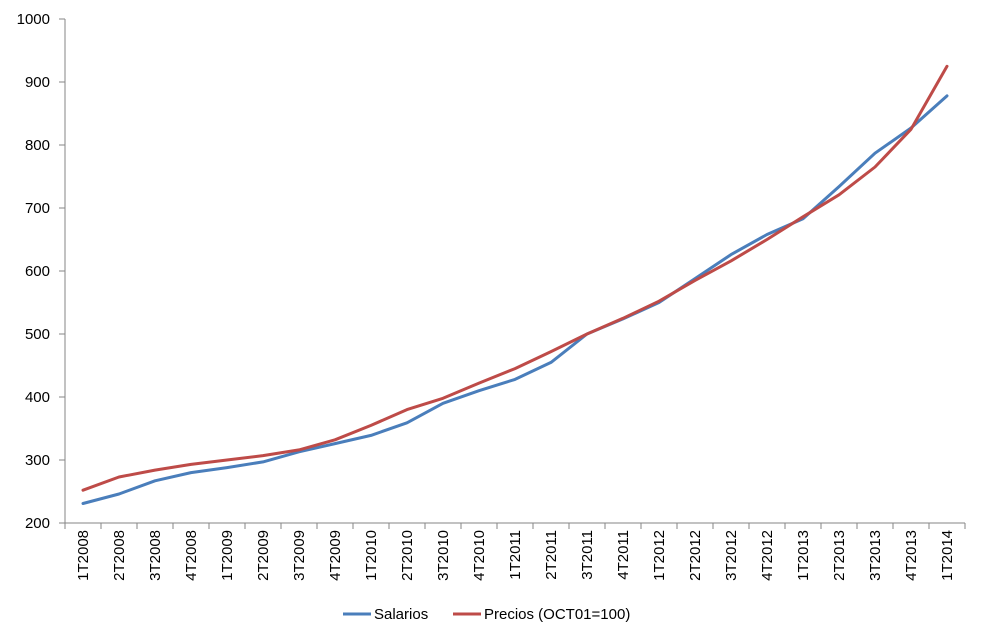 The image size is (981, 640). I want to click on x-tick-label: 4T2013, so click(911, 555).